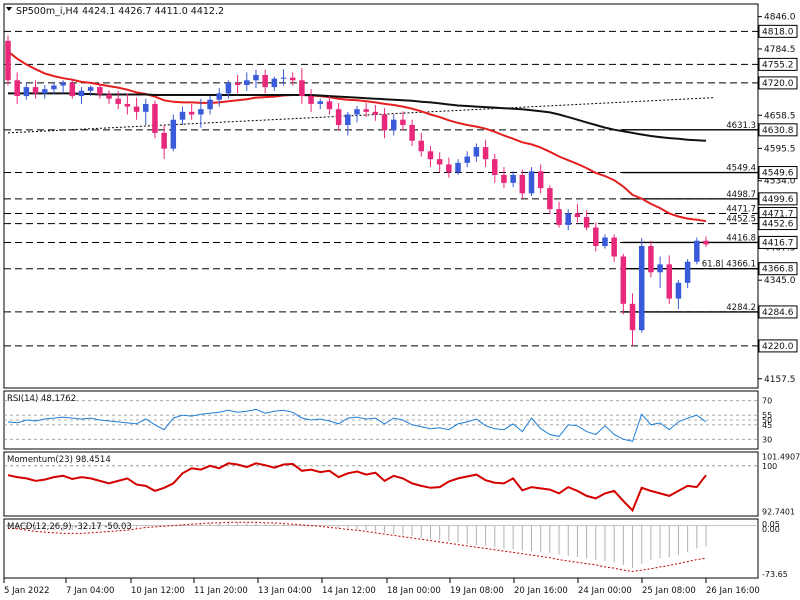  Describe the element at coordinates (778, 242) in the screenshot. I see `current-price-box` at that location.